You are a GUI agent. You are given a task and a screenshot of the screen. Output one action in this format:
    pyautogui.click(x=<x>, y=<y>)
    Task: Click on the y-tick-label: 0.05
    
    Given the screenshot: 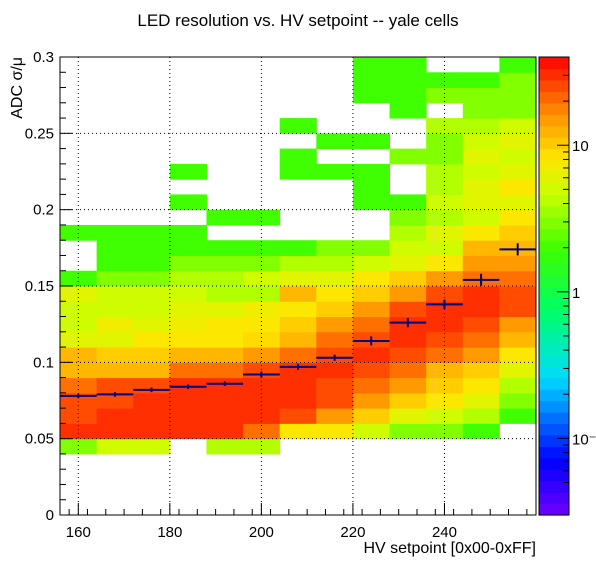 What is the action you would take?
    pyautogui.click(x=39, y=439)
    